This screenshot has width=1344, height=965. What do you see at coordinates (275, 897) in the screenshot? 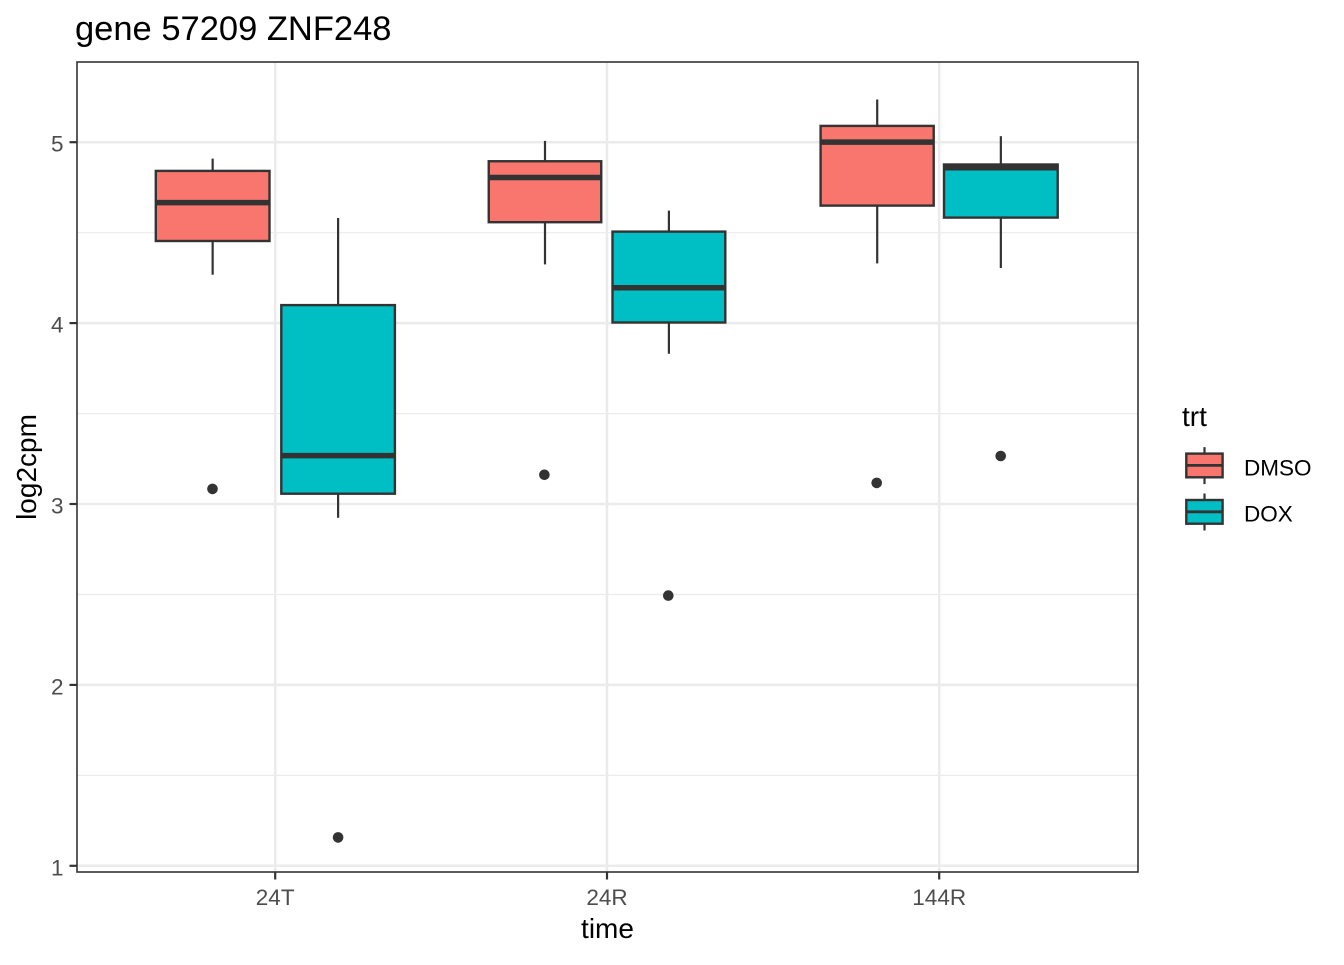
I see `svg-text: 24T` at bounding box center [275, 897].